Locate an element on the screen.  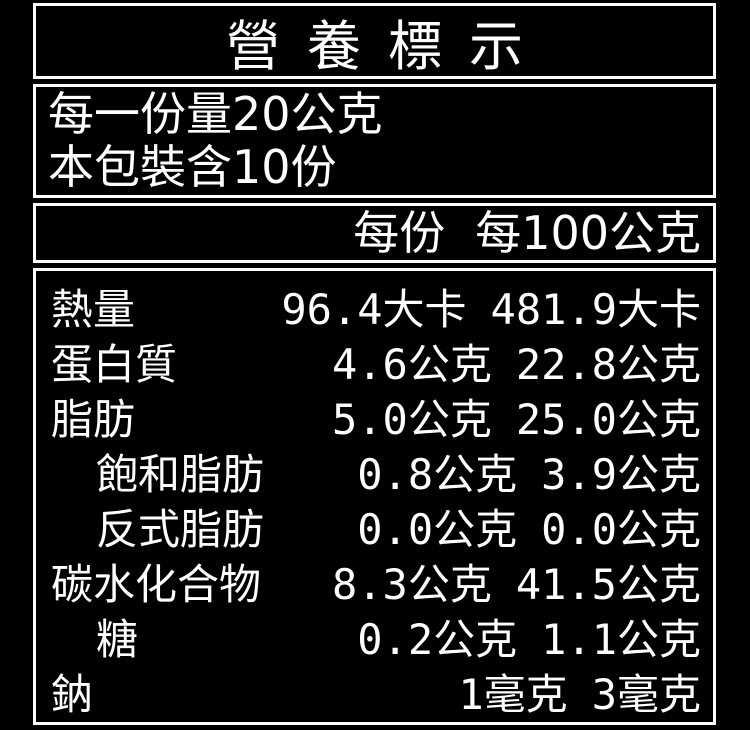
value-number: 8.3 is located at coordinates (369, 584).